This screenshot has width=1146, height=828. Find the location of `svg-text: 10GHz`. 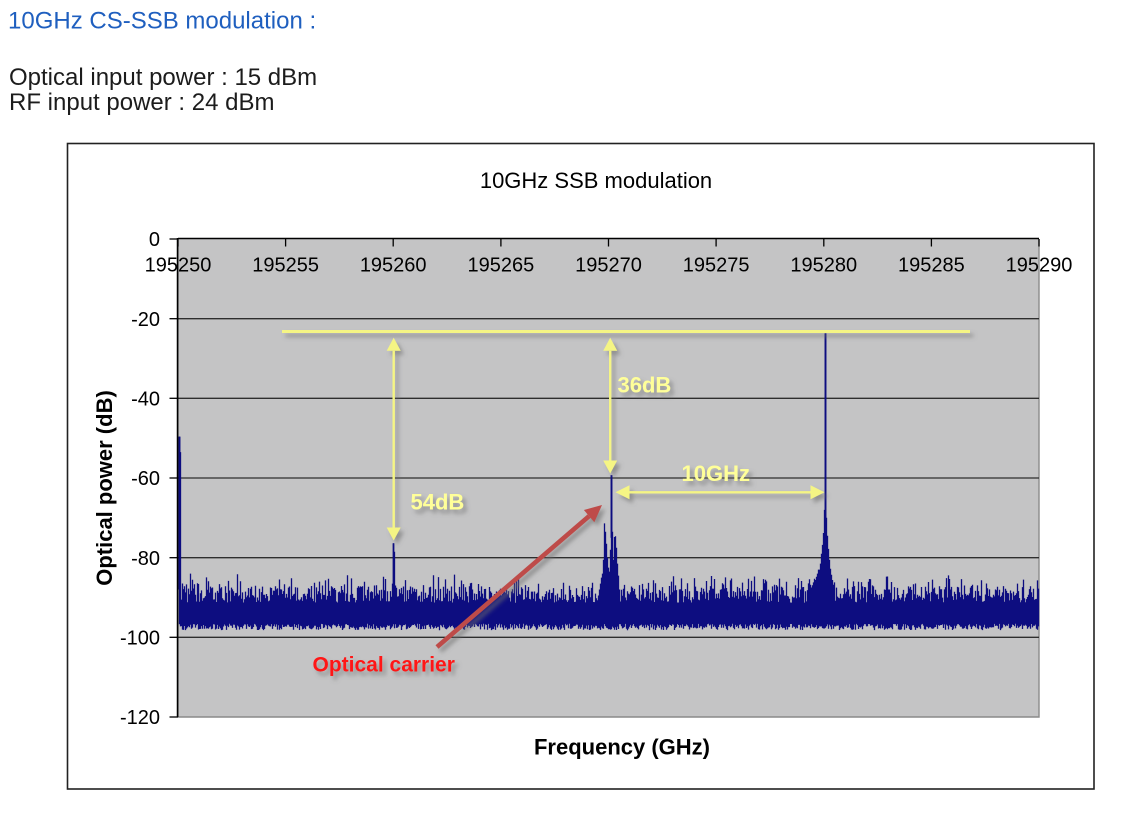

svg-text: 10GHz is located at coordinates (716, 473).